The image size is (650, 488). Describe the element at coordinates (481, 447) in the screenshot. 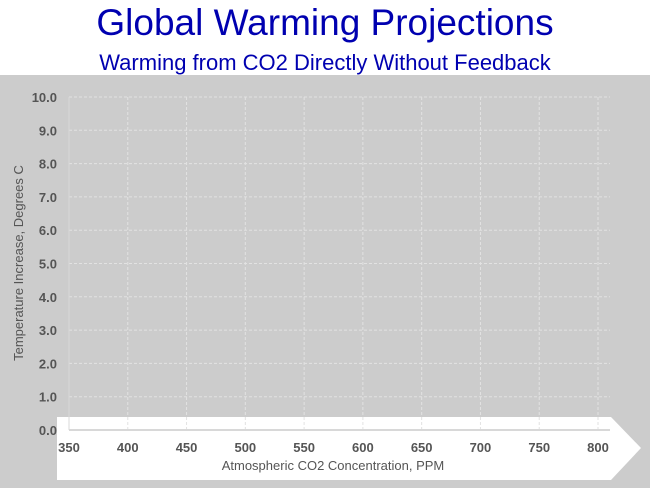

I see `x-tick-label: 700` at that location.